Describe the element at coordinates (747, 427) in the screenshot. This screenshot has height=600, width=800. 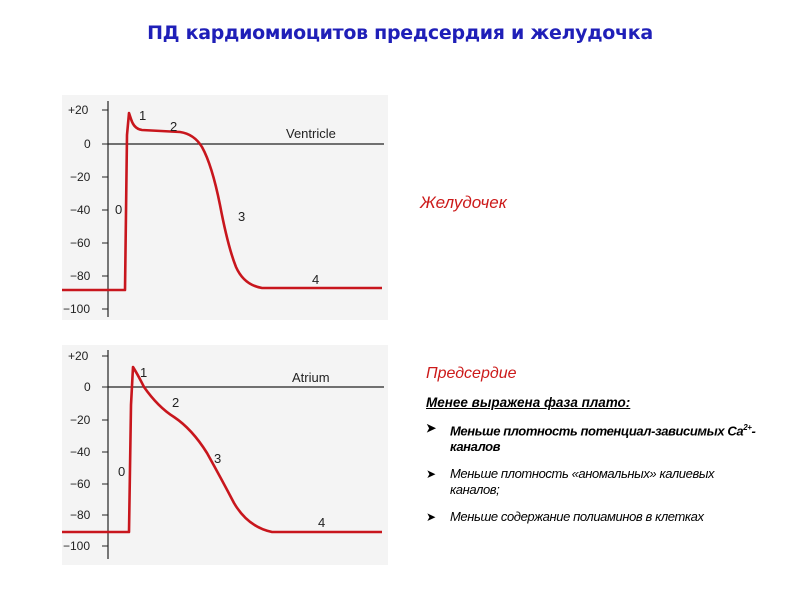
I see `bullet-superscript: 2+` at that location.